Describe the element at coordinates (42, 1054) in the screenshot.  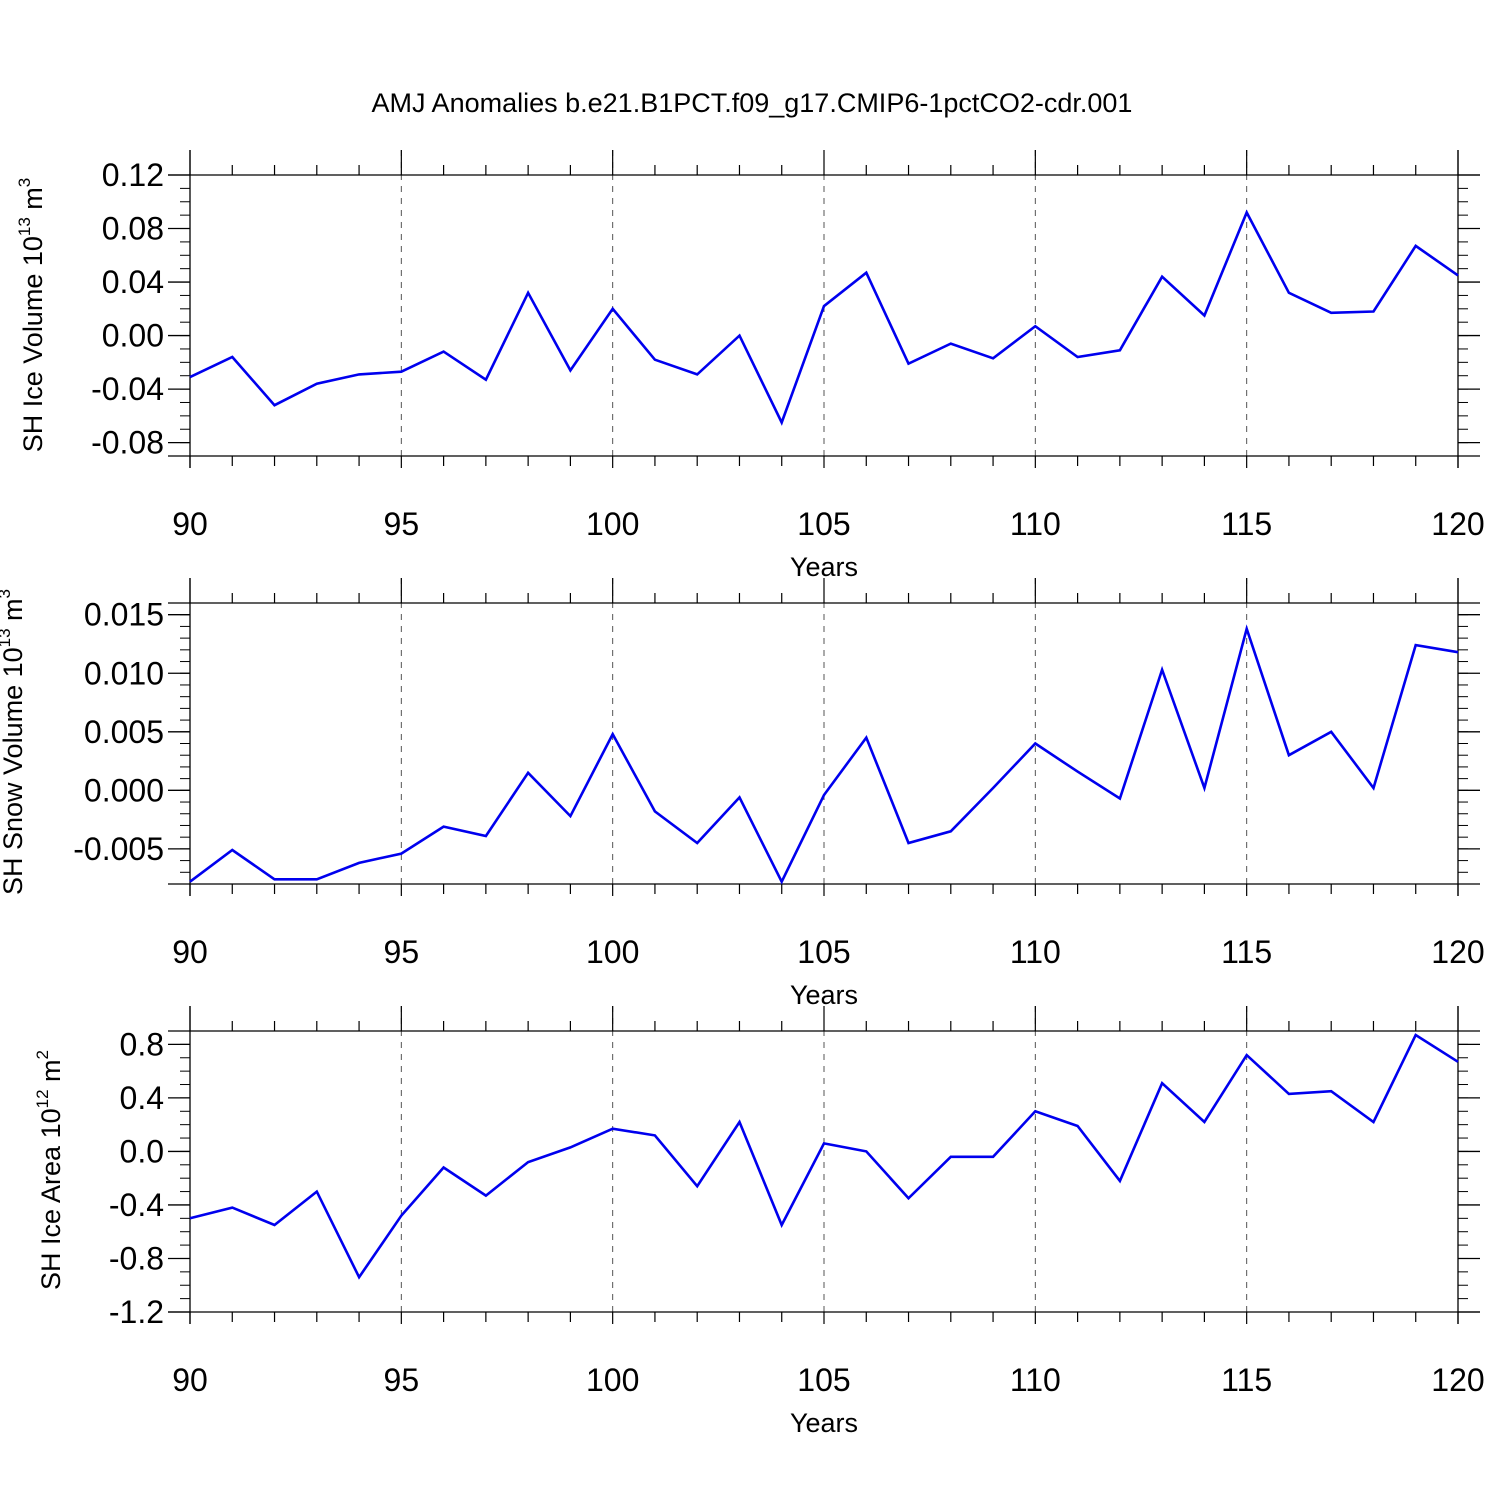
I see `y-axis-label-unit-exponent: 2` at that location.